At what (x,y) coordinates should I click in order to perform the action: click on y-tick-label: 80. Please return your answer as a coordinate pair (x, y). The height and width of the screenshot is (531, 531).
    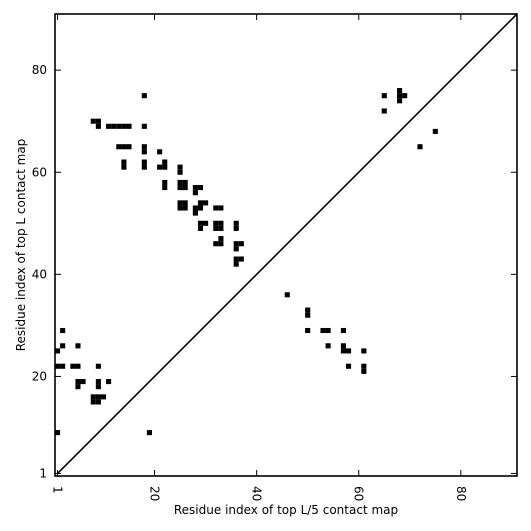
    Looking at the image, I should click on (39, 70).